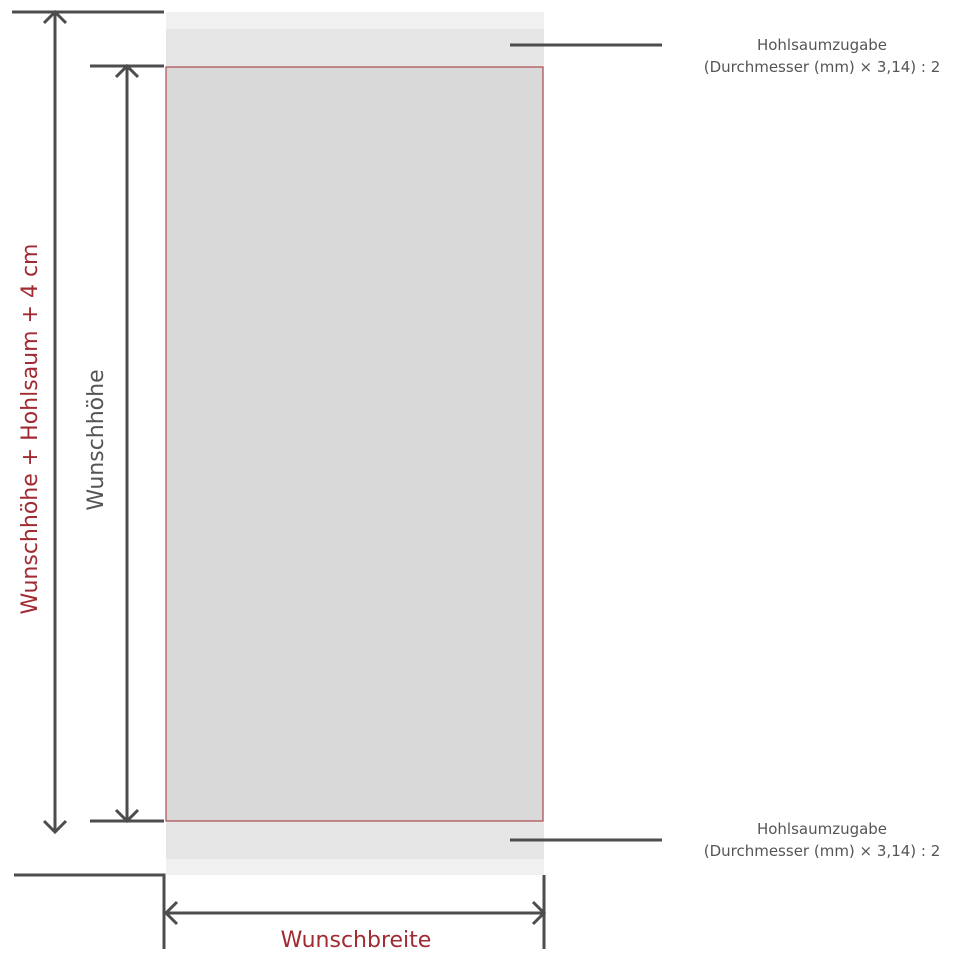  Describe the element at coordinates (822, 829) in the screenshot. I see `hem-bottom-note-line1: Hohlsaumzugabe` at that location.